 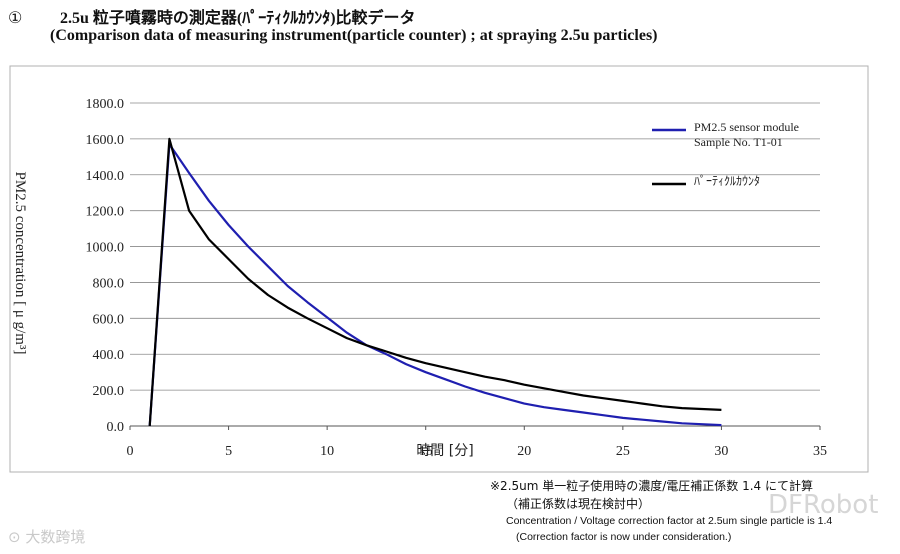 I want to click on y-tick-label-4: 800.0, so click(x=109, y=283).